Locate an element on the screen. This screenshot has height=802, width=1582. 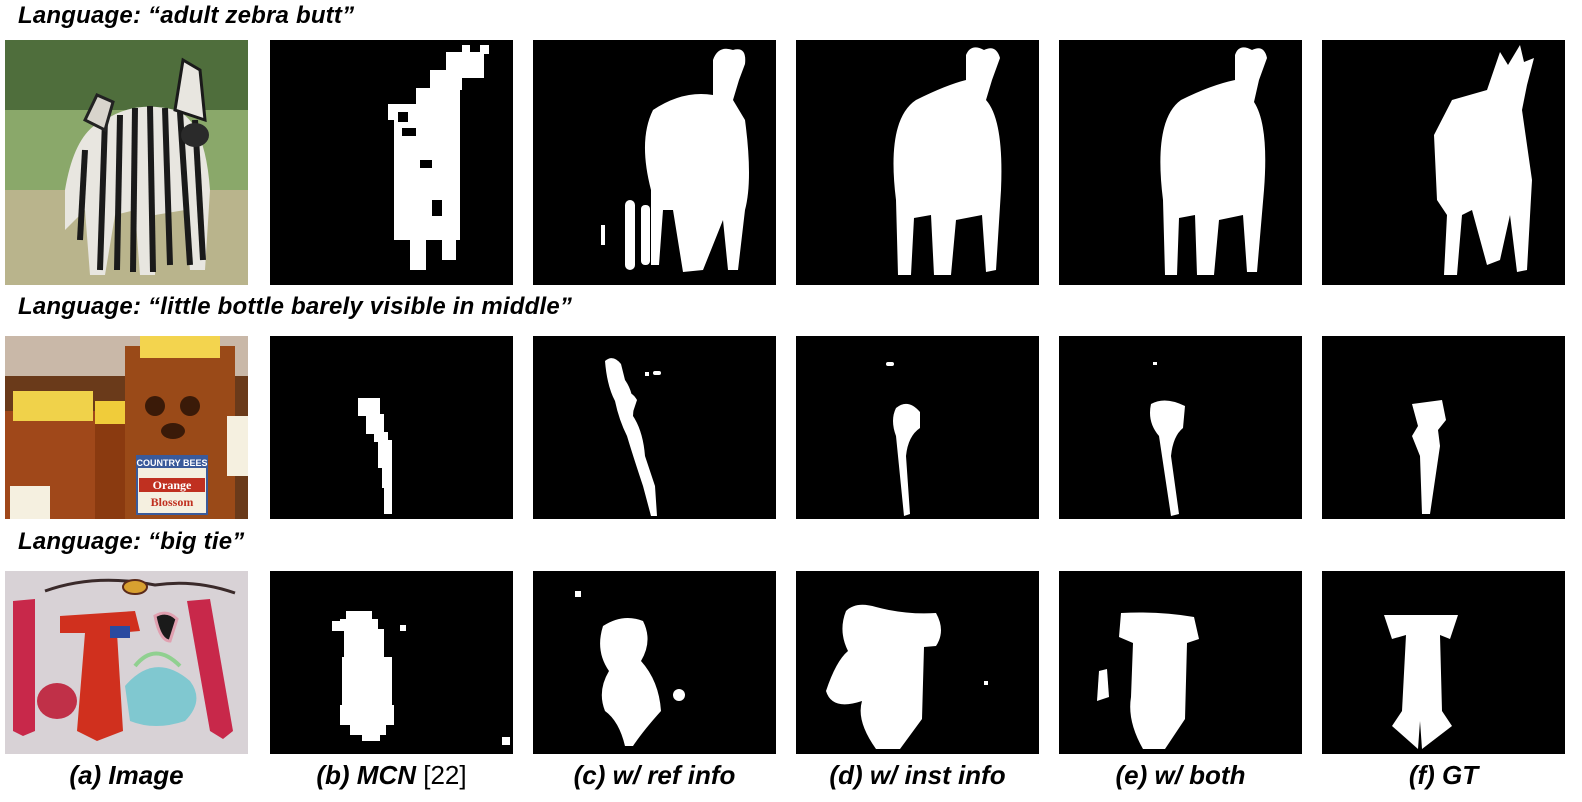
mask-r3-both is located at coordinates (1180, 662).